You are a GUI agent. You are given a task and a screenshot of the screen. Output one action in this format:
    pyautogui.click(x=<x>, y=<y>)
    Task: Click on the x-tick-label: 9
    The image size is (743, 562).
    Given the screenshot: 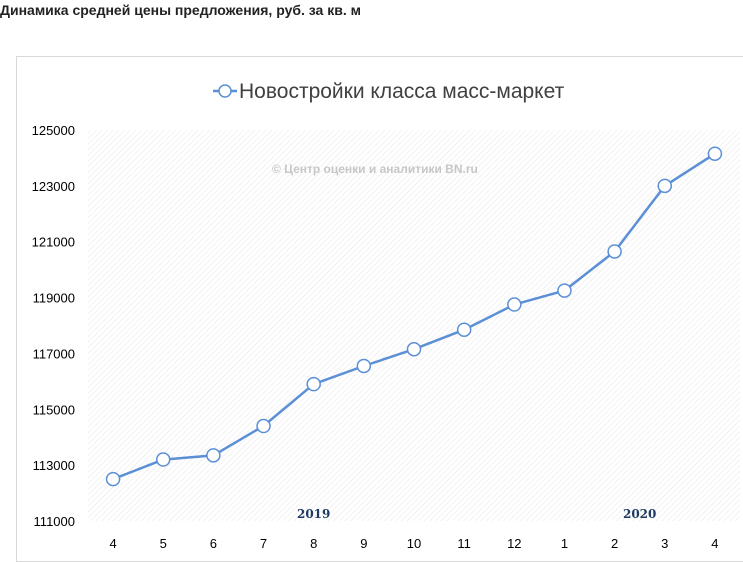 What is the action you would take?
    pyautogui.click(x=363, y=543)
    